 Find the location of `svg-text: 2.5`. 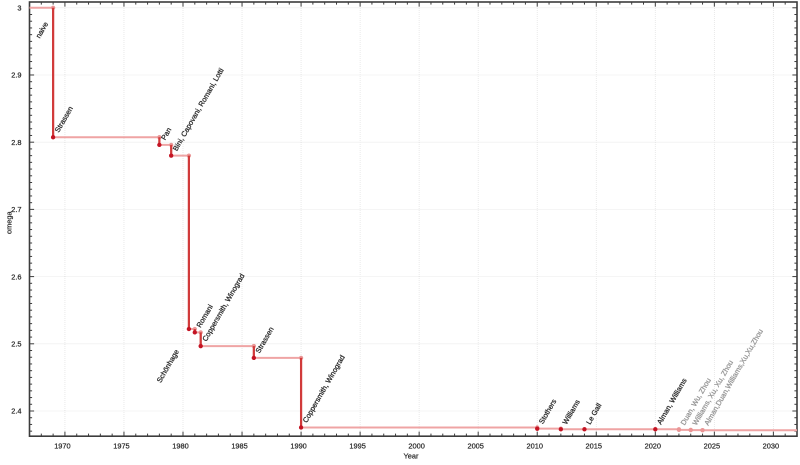

svg-text: 2.5 is located at coordinates (16, 344).